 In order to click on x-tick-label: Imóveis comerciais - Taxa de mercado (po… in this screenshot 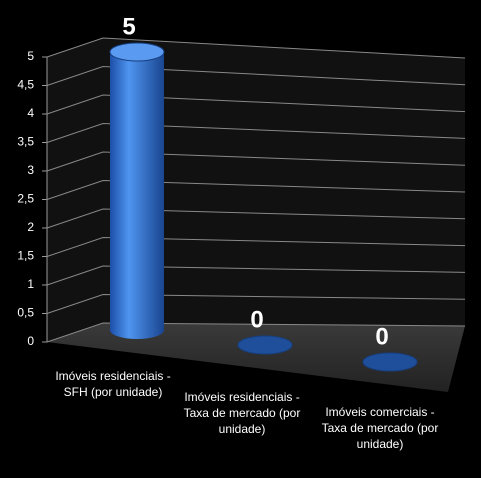, I will do `click(380, 428)`.